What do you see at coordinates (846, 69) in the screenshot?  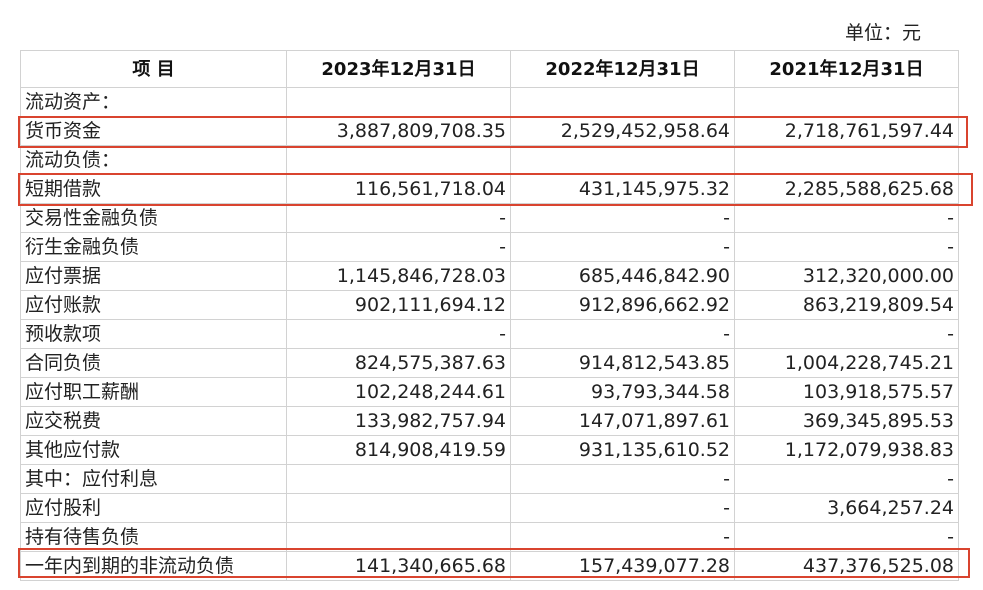 I see `header-2021: 2021年12月31日` at bounding box center [846, 69].